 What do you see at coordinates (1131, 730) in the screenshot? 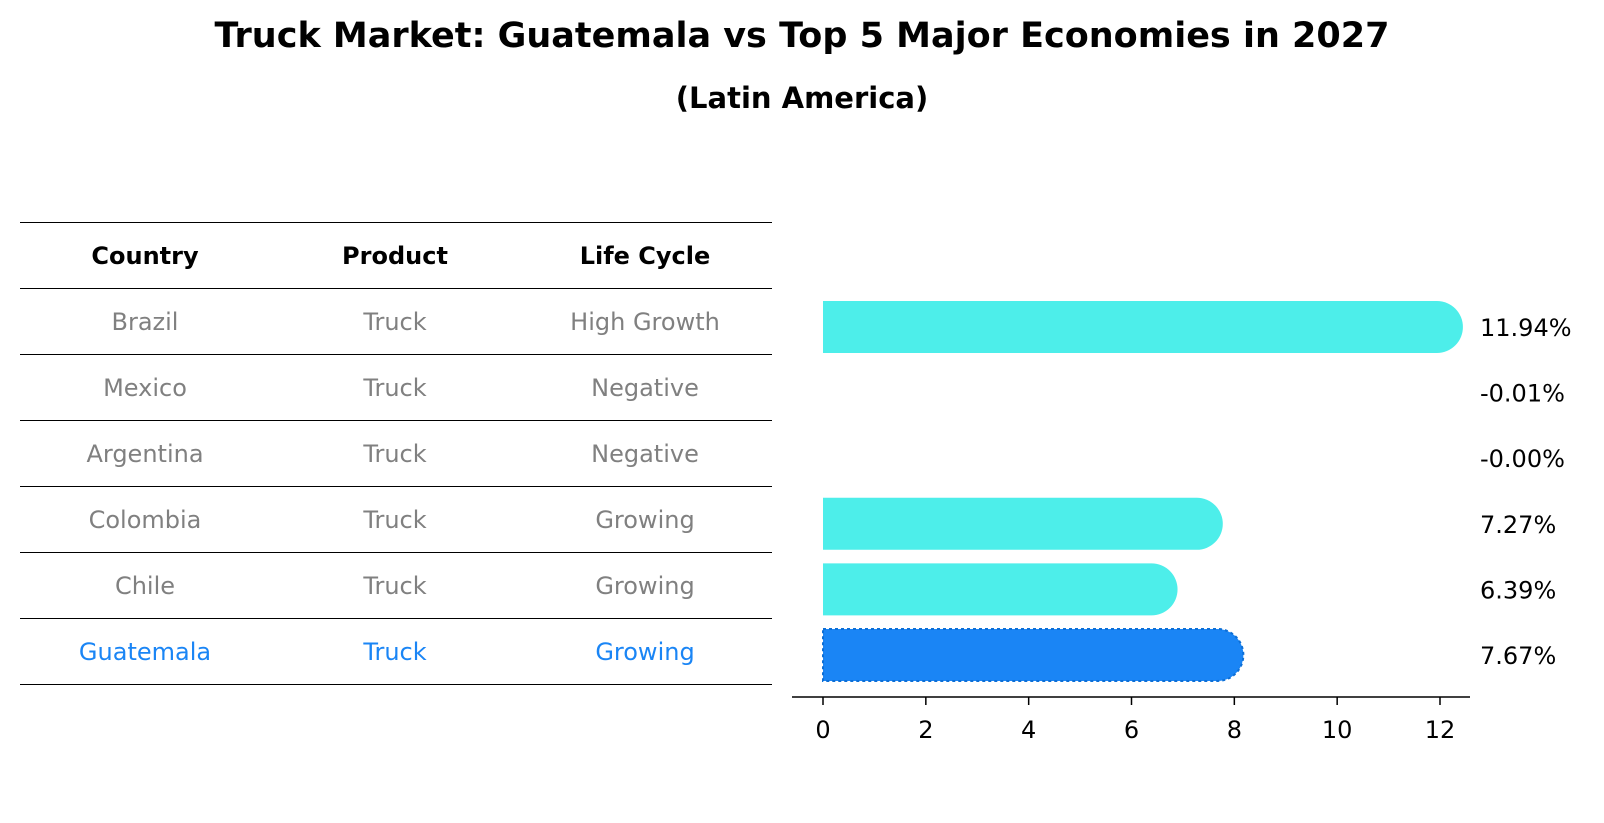
I see `x-tick-label: 6` at bounding box center [1131, 730].